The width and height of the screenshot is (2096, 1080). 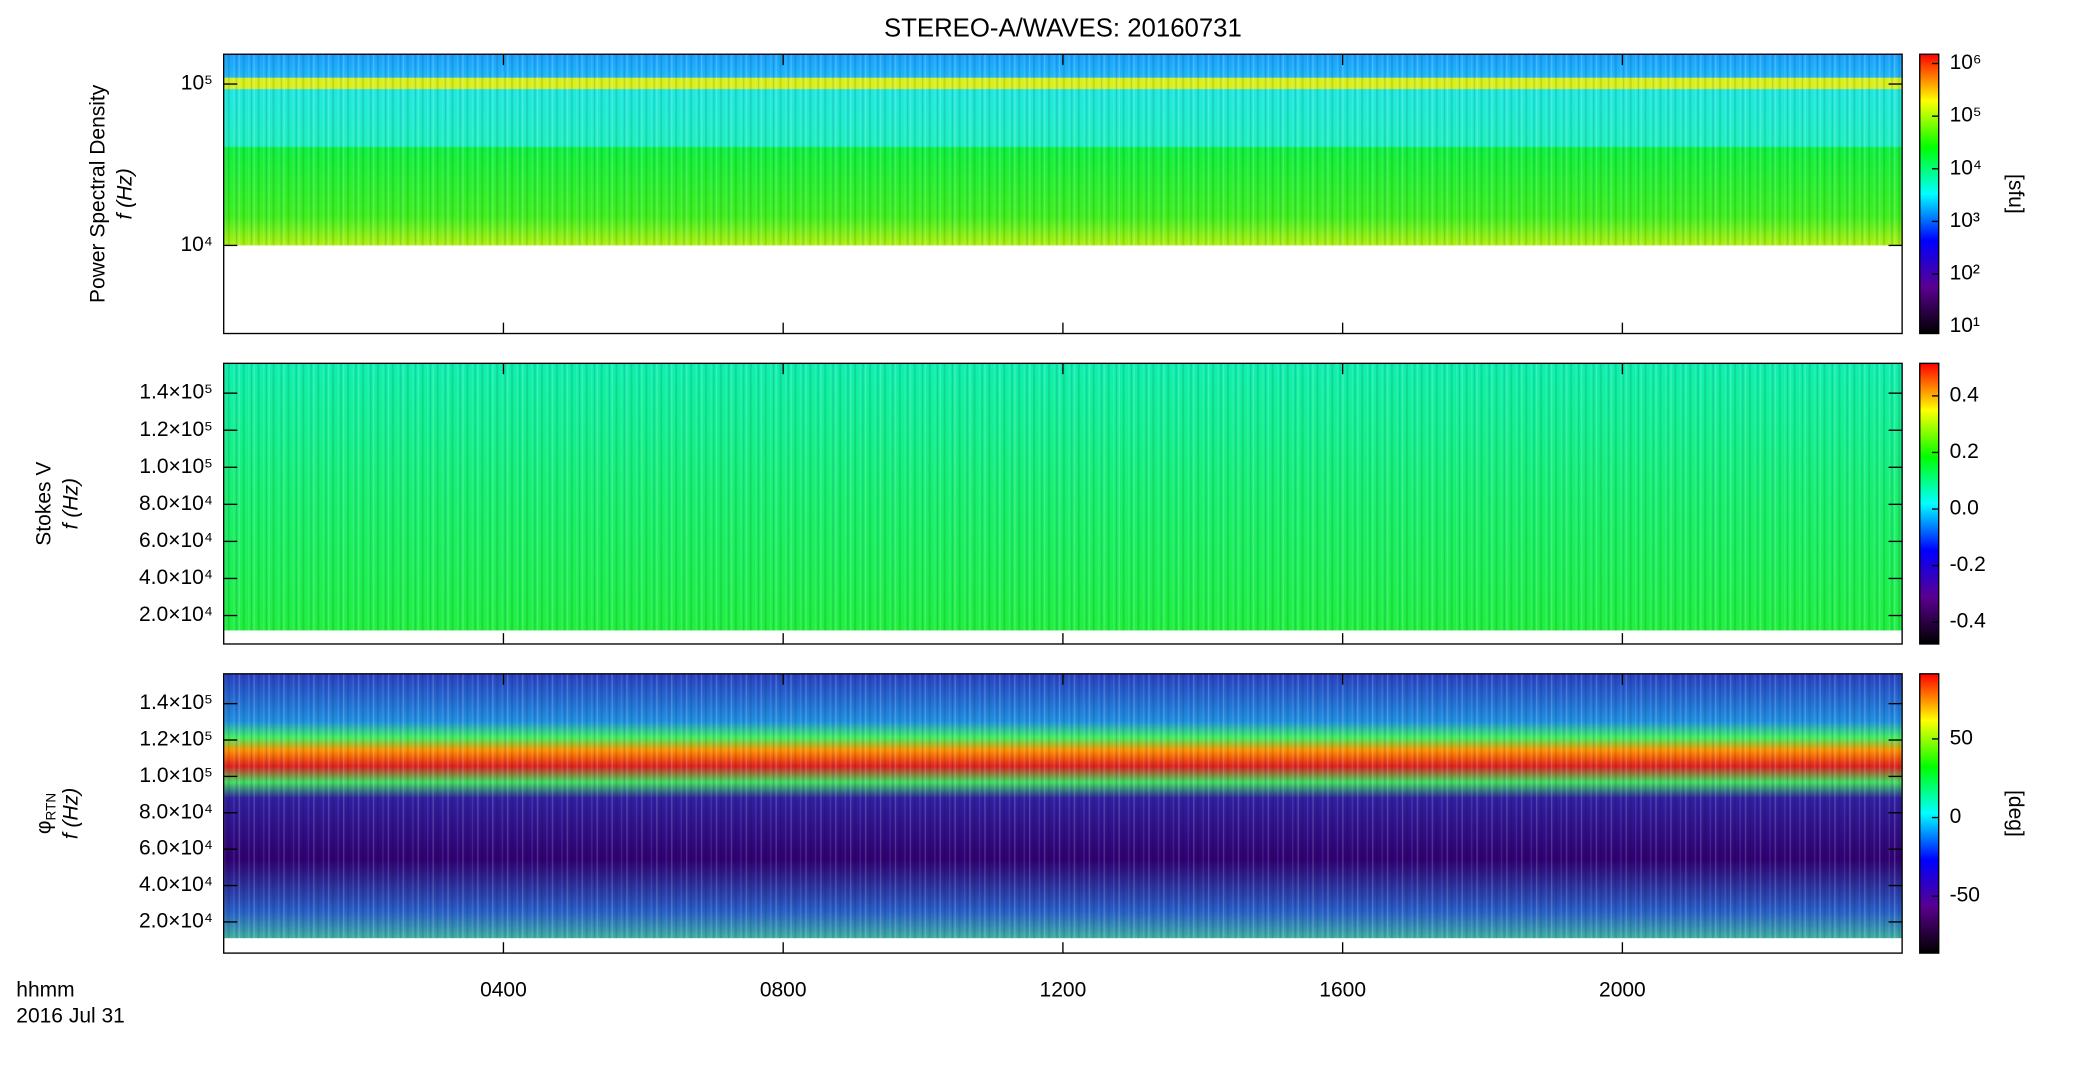 What do you see at coordinates (1968, 621) in the screenshot?
I see `colorbar-tick-label: -0.4` at bounding box center [1968, 621].